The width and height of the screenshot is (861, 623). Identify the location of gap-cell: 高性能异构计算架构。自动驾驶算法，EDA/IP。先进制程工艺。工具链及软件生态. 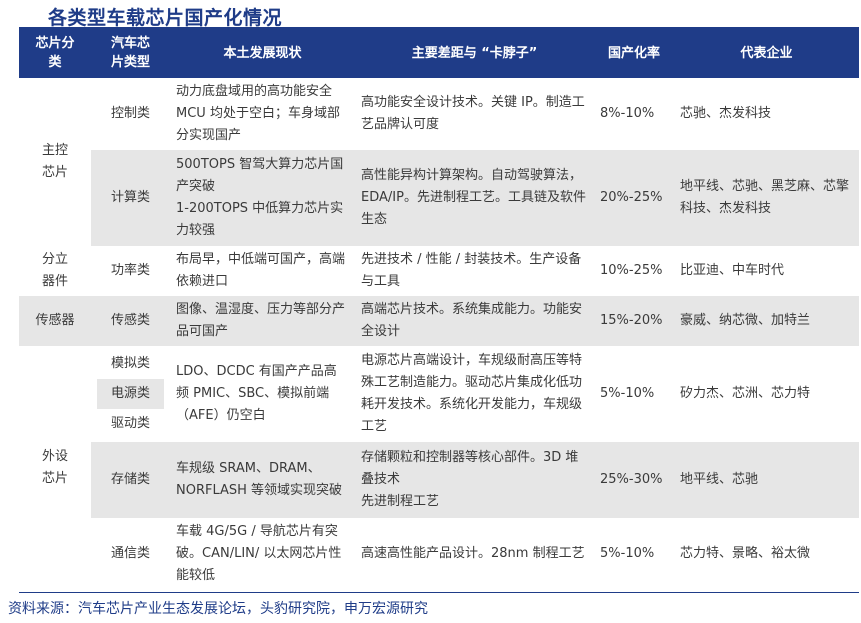
(474, 198).